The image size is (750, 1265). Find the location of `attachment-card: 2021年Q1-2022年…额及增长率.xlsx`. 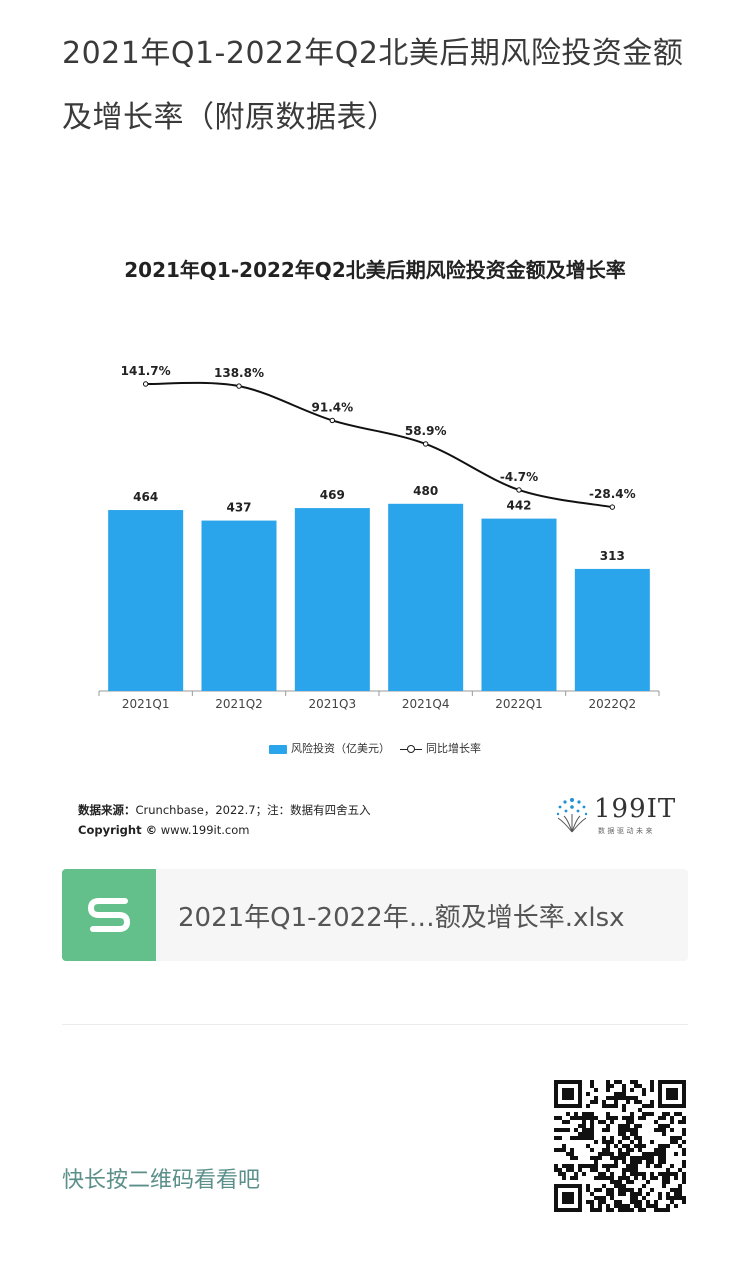

attachment-card: 2021年Q1-2022年…额及增长率.xlsx is located at coordinates (375, 915).